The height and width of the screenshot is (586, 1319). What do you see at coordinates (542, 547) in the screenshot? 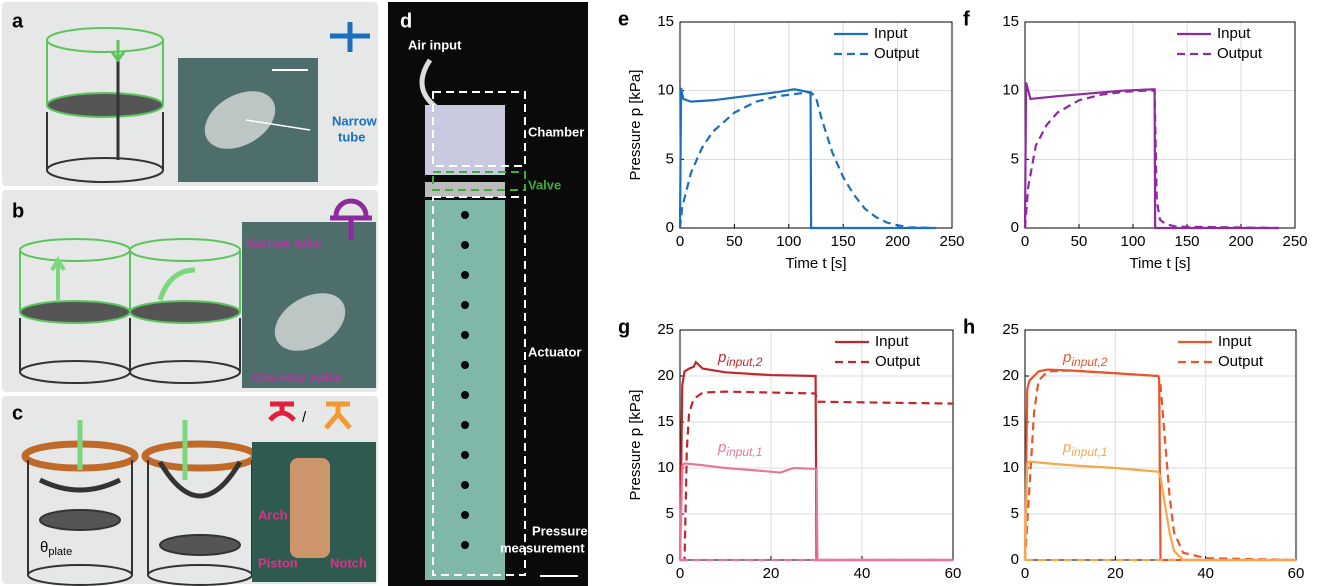
I see `annotation: measurement` at bounding box center [542, 547].